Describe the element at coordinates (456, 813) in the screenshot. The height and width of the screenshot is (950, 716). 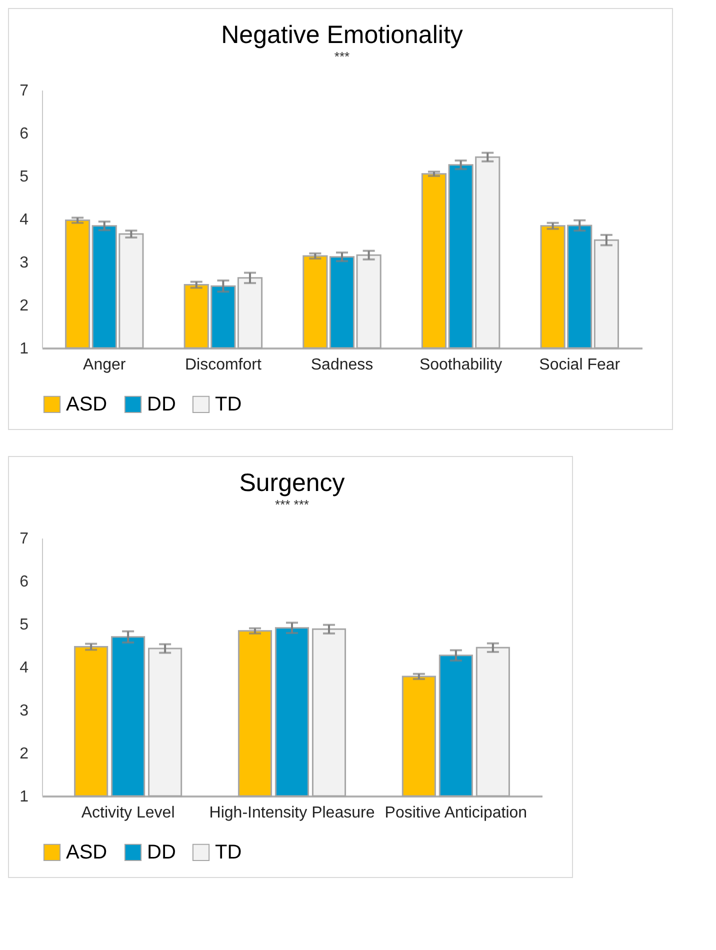
I see `x-tick-label: Positive Anticipation` at that location.